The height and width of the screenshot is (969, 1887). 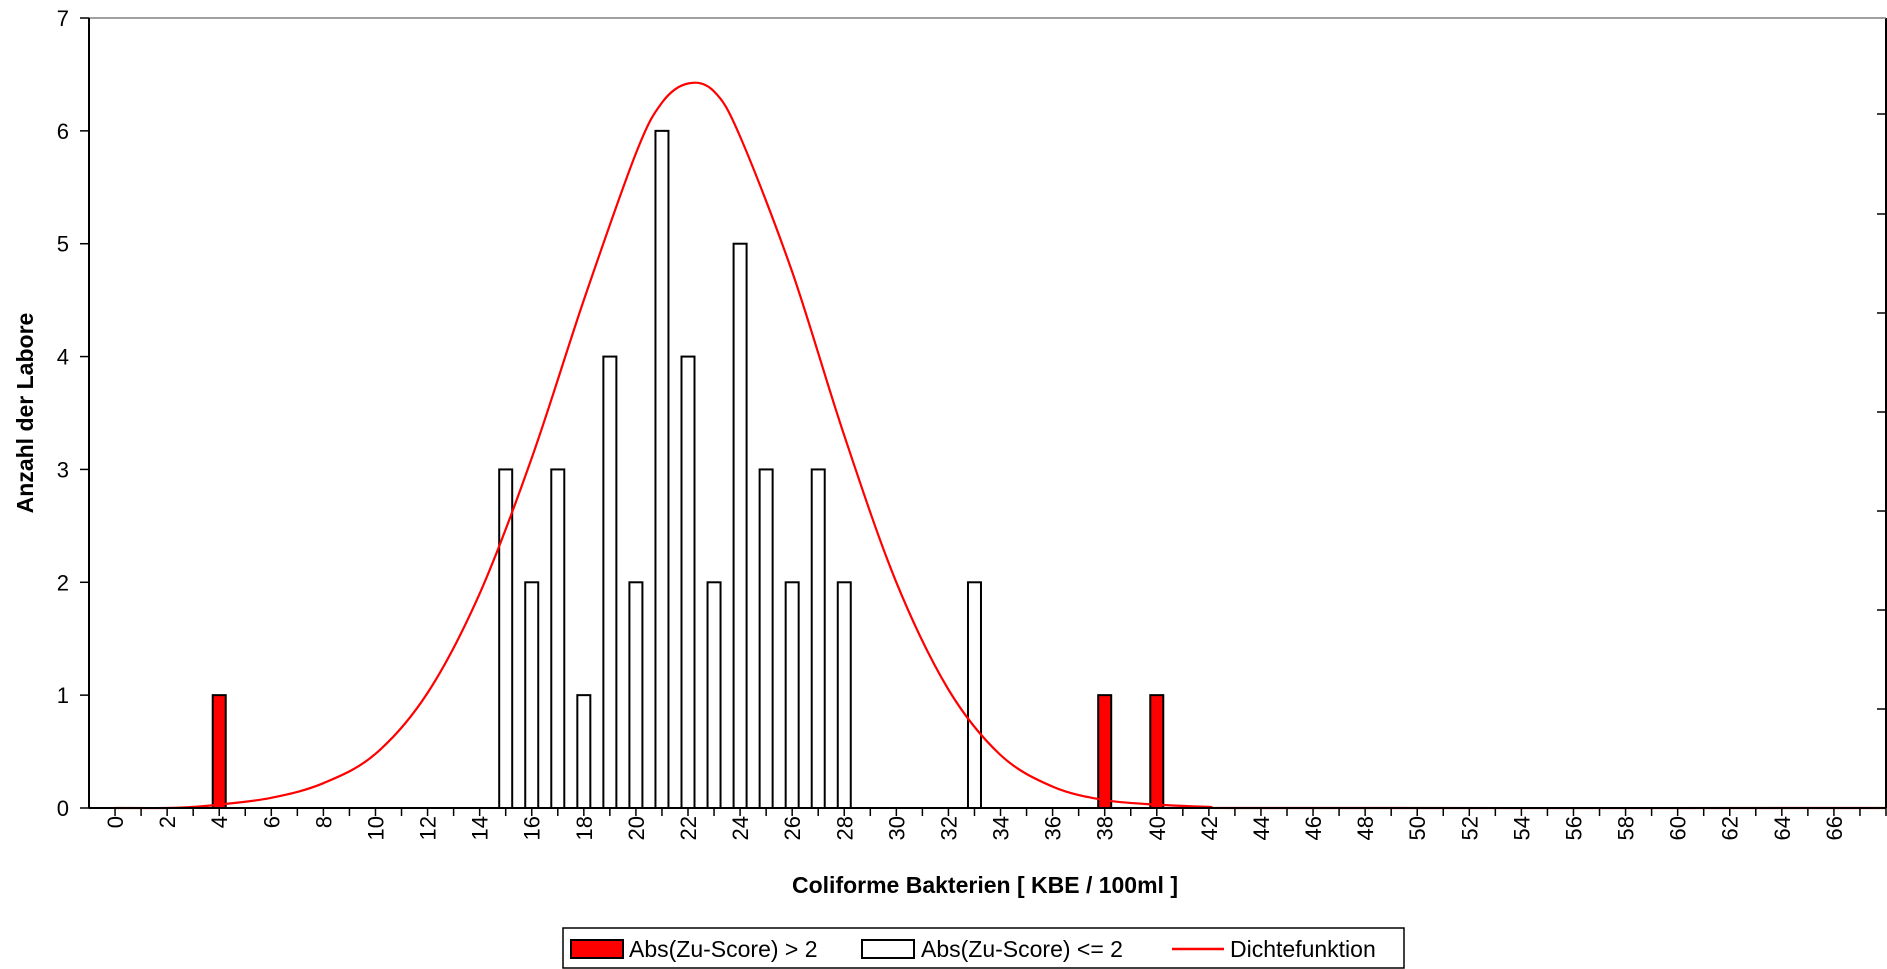 What do you see at coordinates (63, 469) in the screenshot?
I see `y-tick-label: 3` at bounding box center [63, 469].